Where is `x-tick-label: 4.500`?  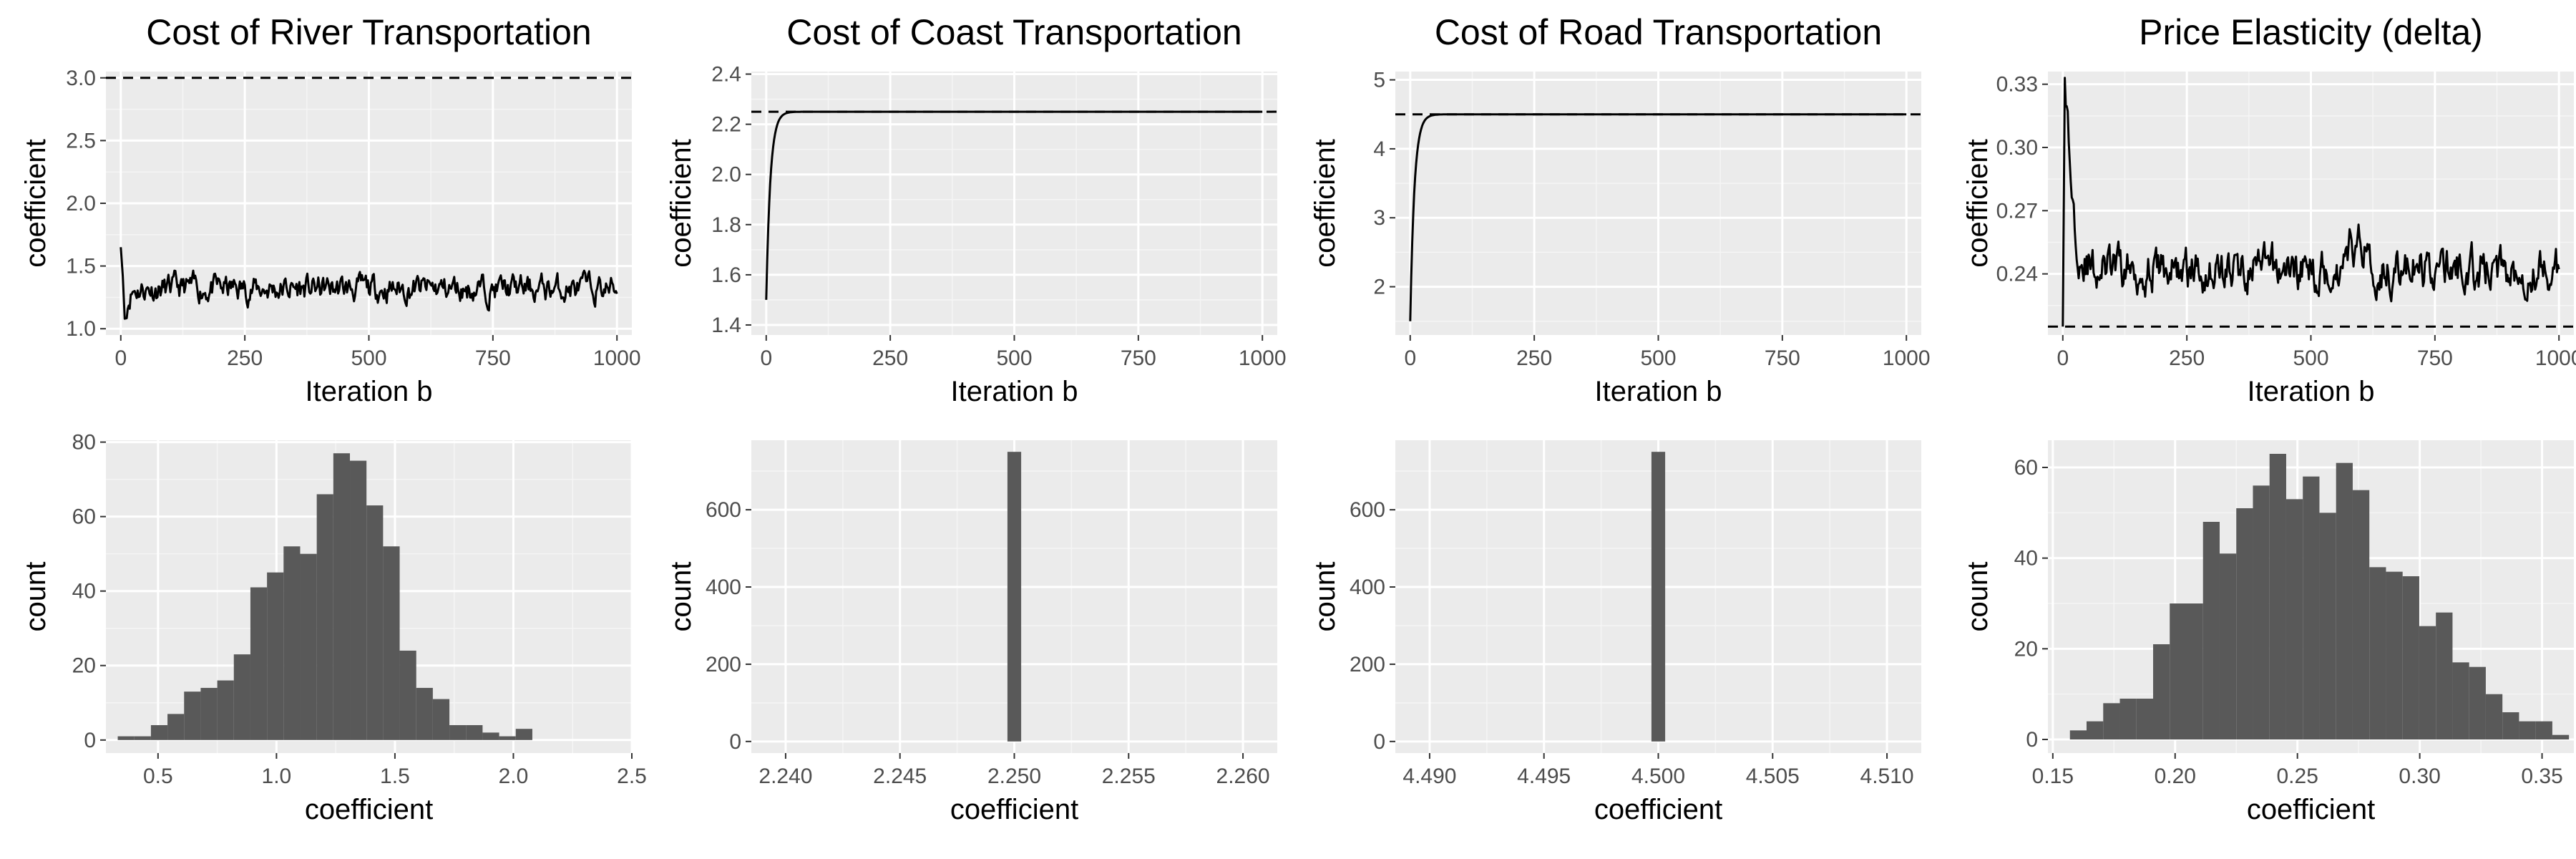 x-tick-label: 4.500 is located at coordinates (1658, 776).